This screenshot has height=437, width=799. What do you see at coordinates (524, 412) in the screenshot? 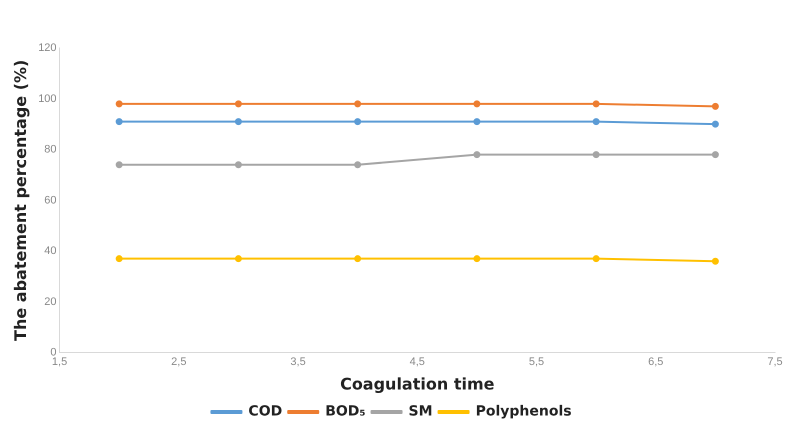
I see `legend-label: Polyphenols` at bounding box center [524, 412].